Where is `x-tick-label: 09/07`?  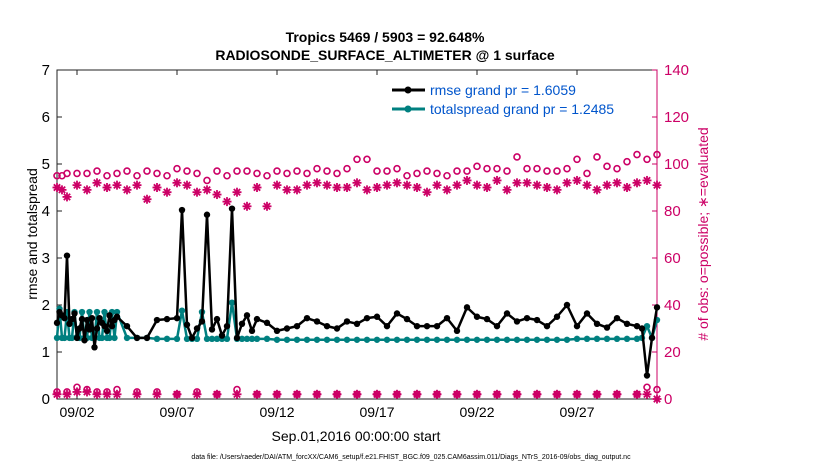 x-tick-label: 09/07 is located at coordinates (176, 412).